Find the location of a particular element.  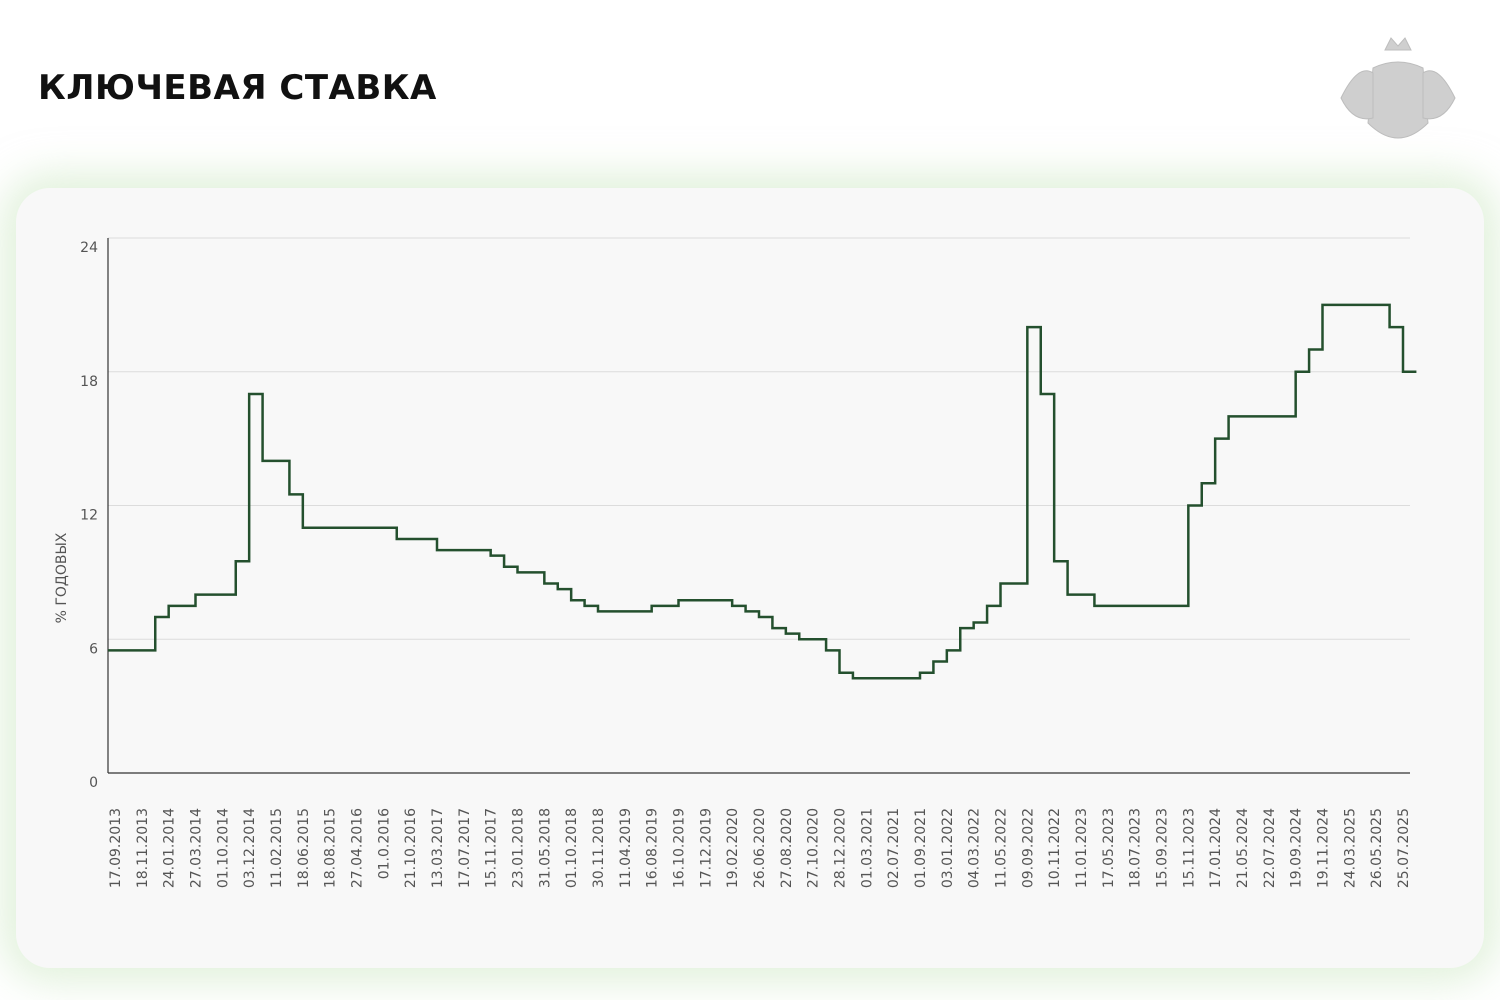

y-tick-label: 18 is located at coordinates (89, 382).